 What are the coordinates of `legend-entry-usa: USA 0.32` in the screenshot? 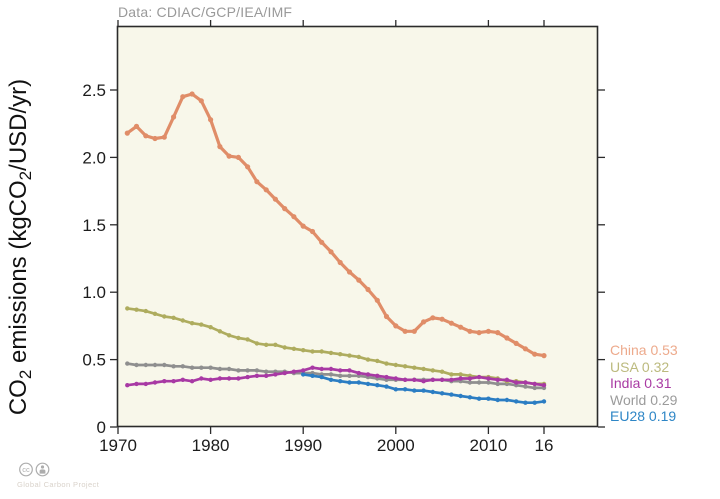 It's located at (640, 366).